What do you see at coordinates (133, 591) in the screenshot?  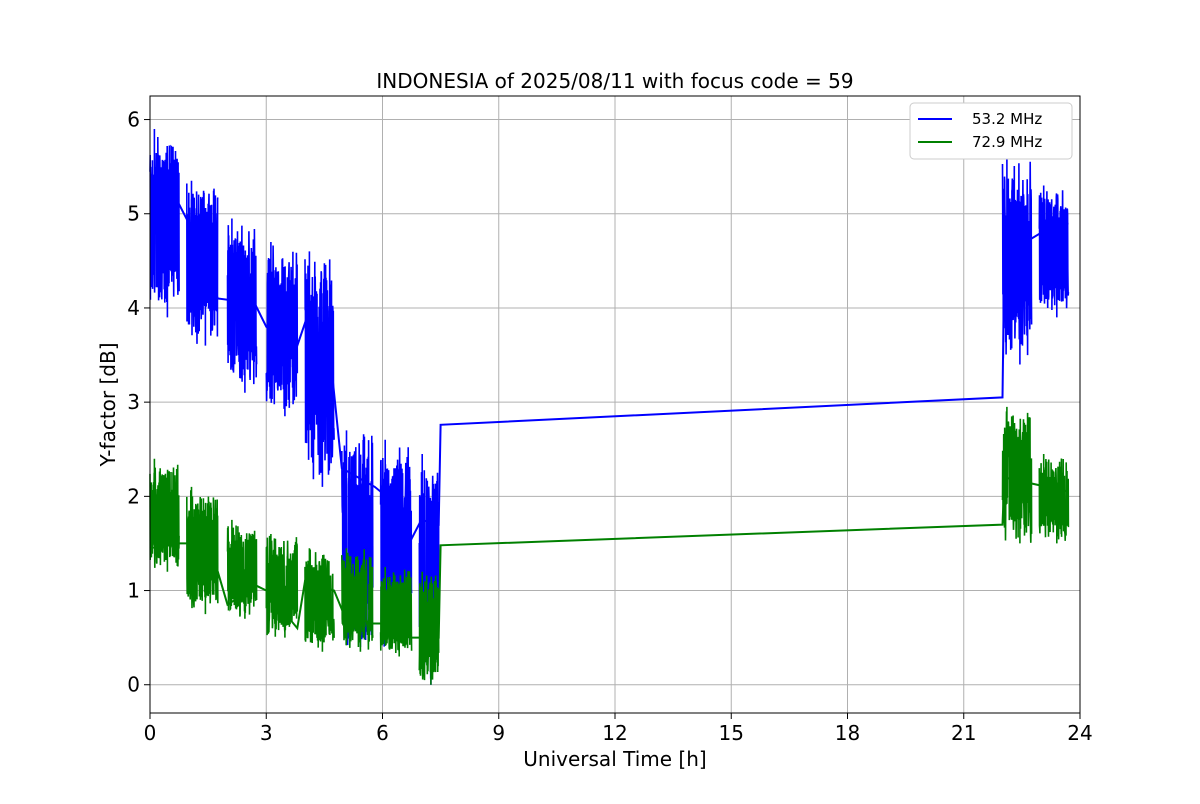 I see `y-tick-label: 1` at bounding box center [133, 591].